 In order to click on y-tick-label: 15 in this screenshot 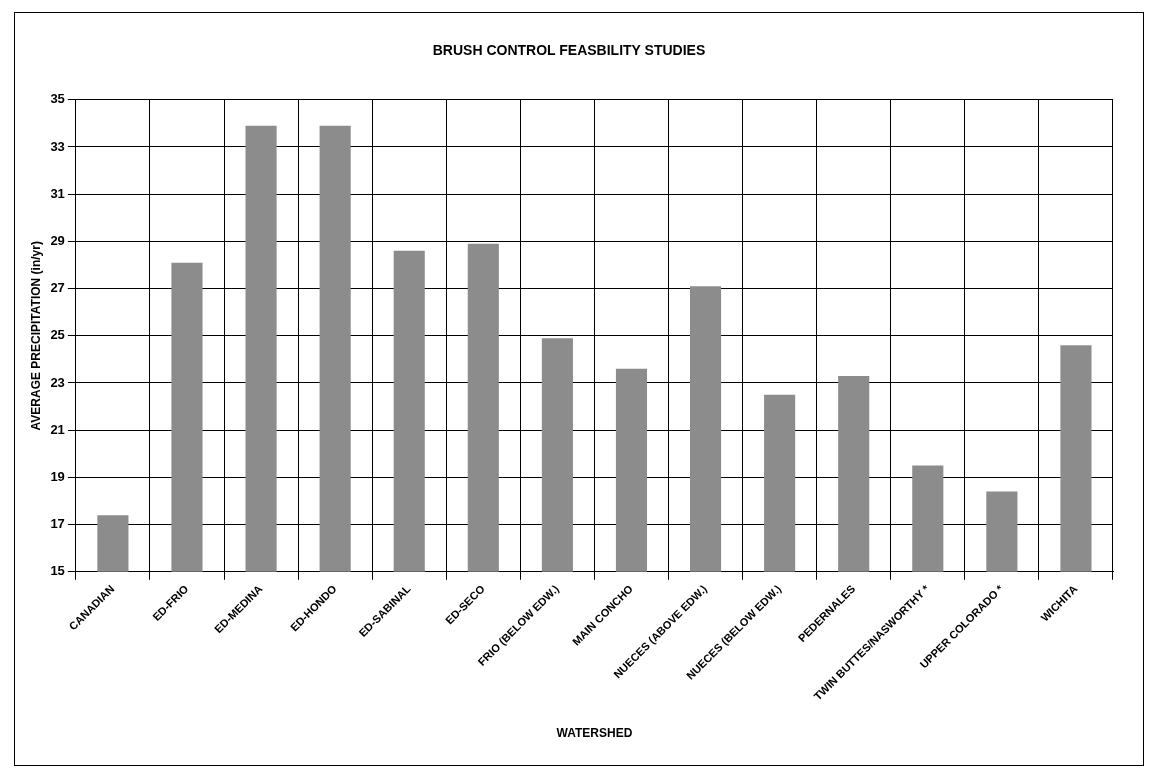, I will do `click(57, 571)`.